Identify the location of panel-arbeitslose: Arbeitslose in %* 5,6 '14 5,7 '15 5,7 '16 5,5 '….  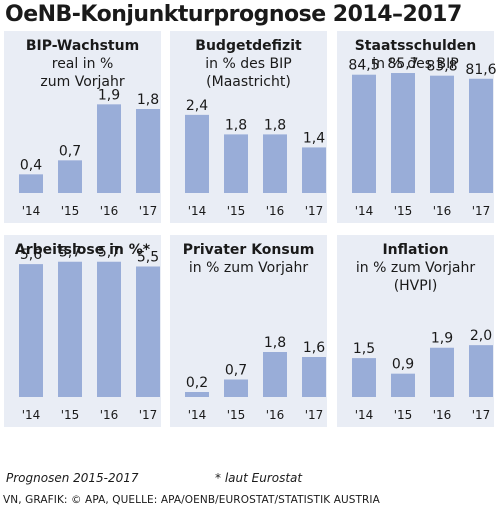
(82, 331).